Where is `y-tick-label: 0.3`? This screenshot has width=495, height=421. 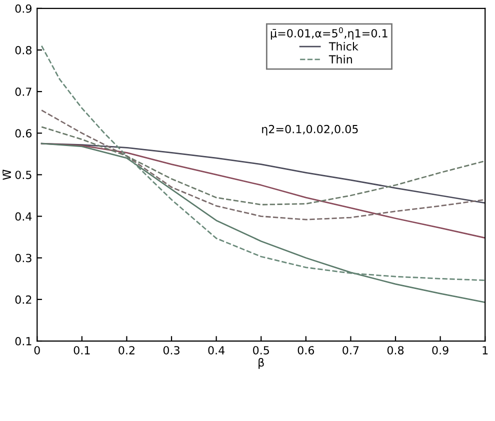 y-tick-label: 0.3 is located at coordinates (23, 258).